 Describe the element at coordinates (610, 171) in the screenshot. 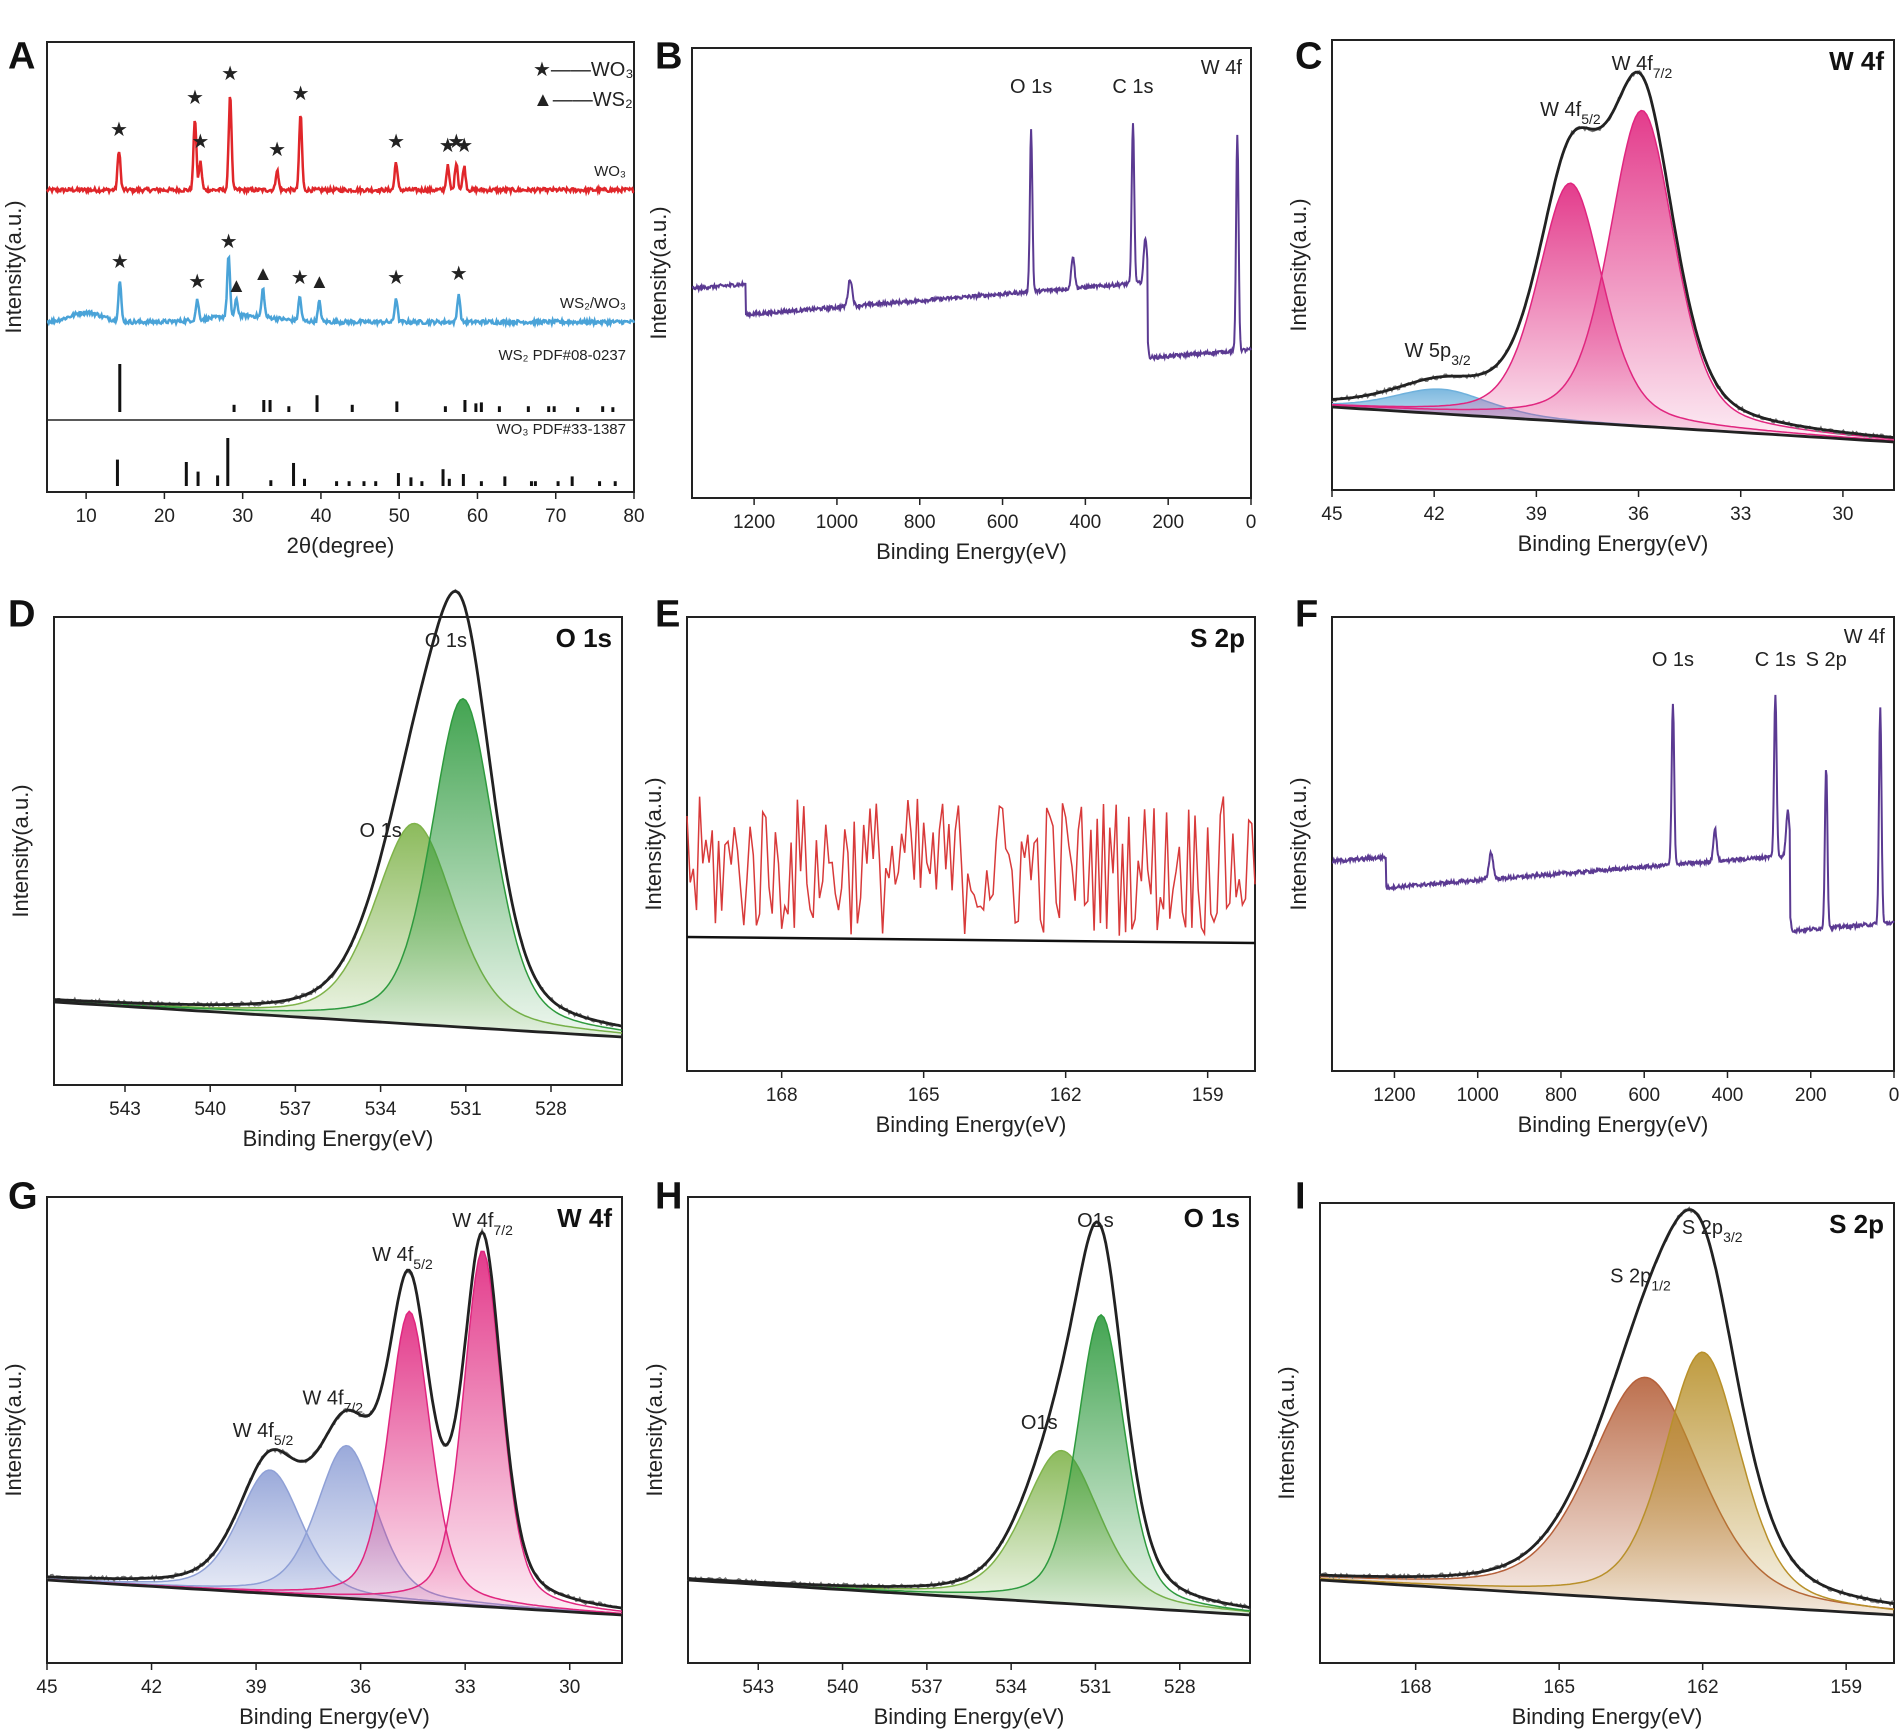

I see `curve-label: WO₃` at that location.